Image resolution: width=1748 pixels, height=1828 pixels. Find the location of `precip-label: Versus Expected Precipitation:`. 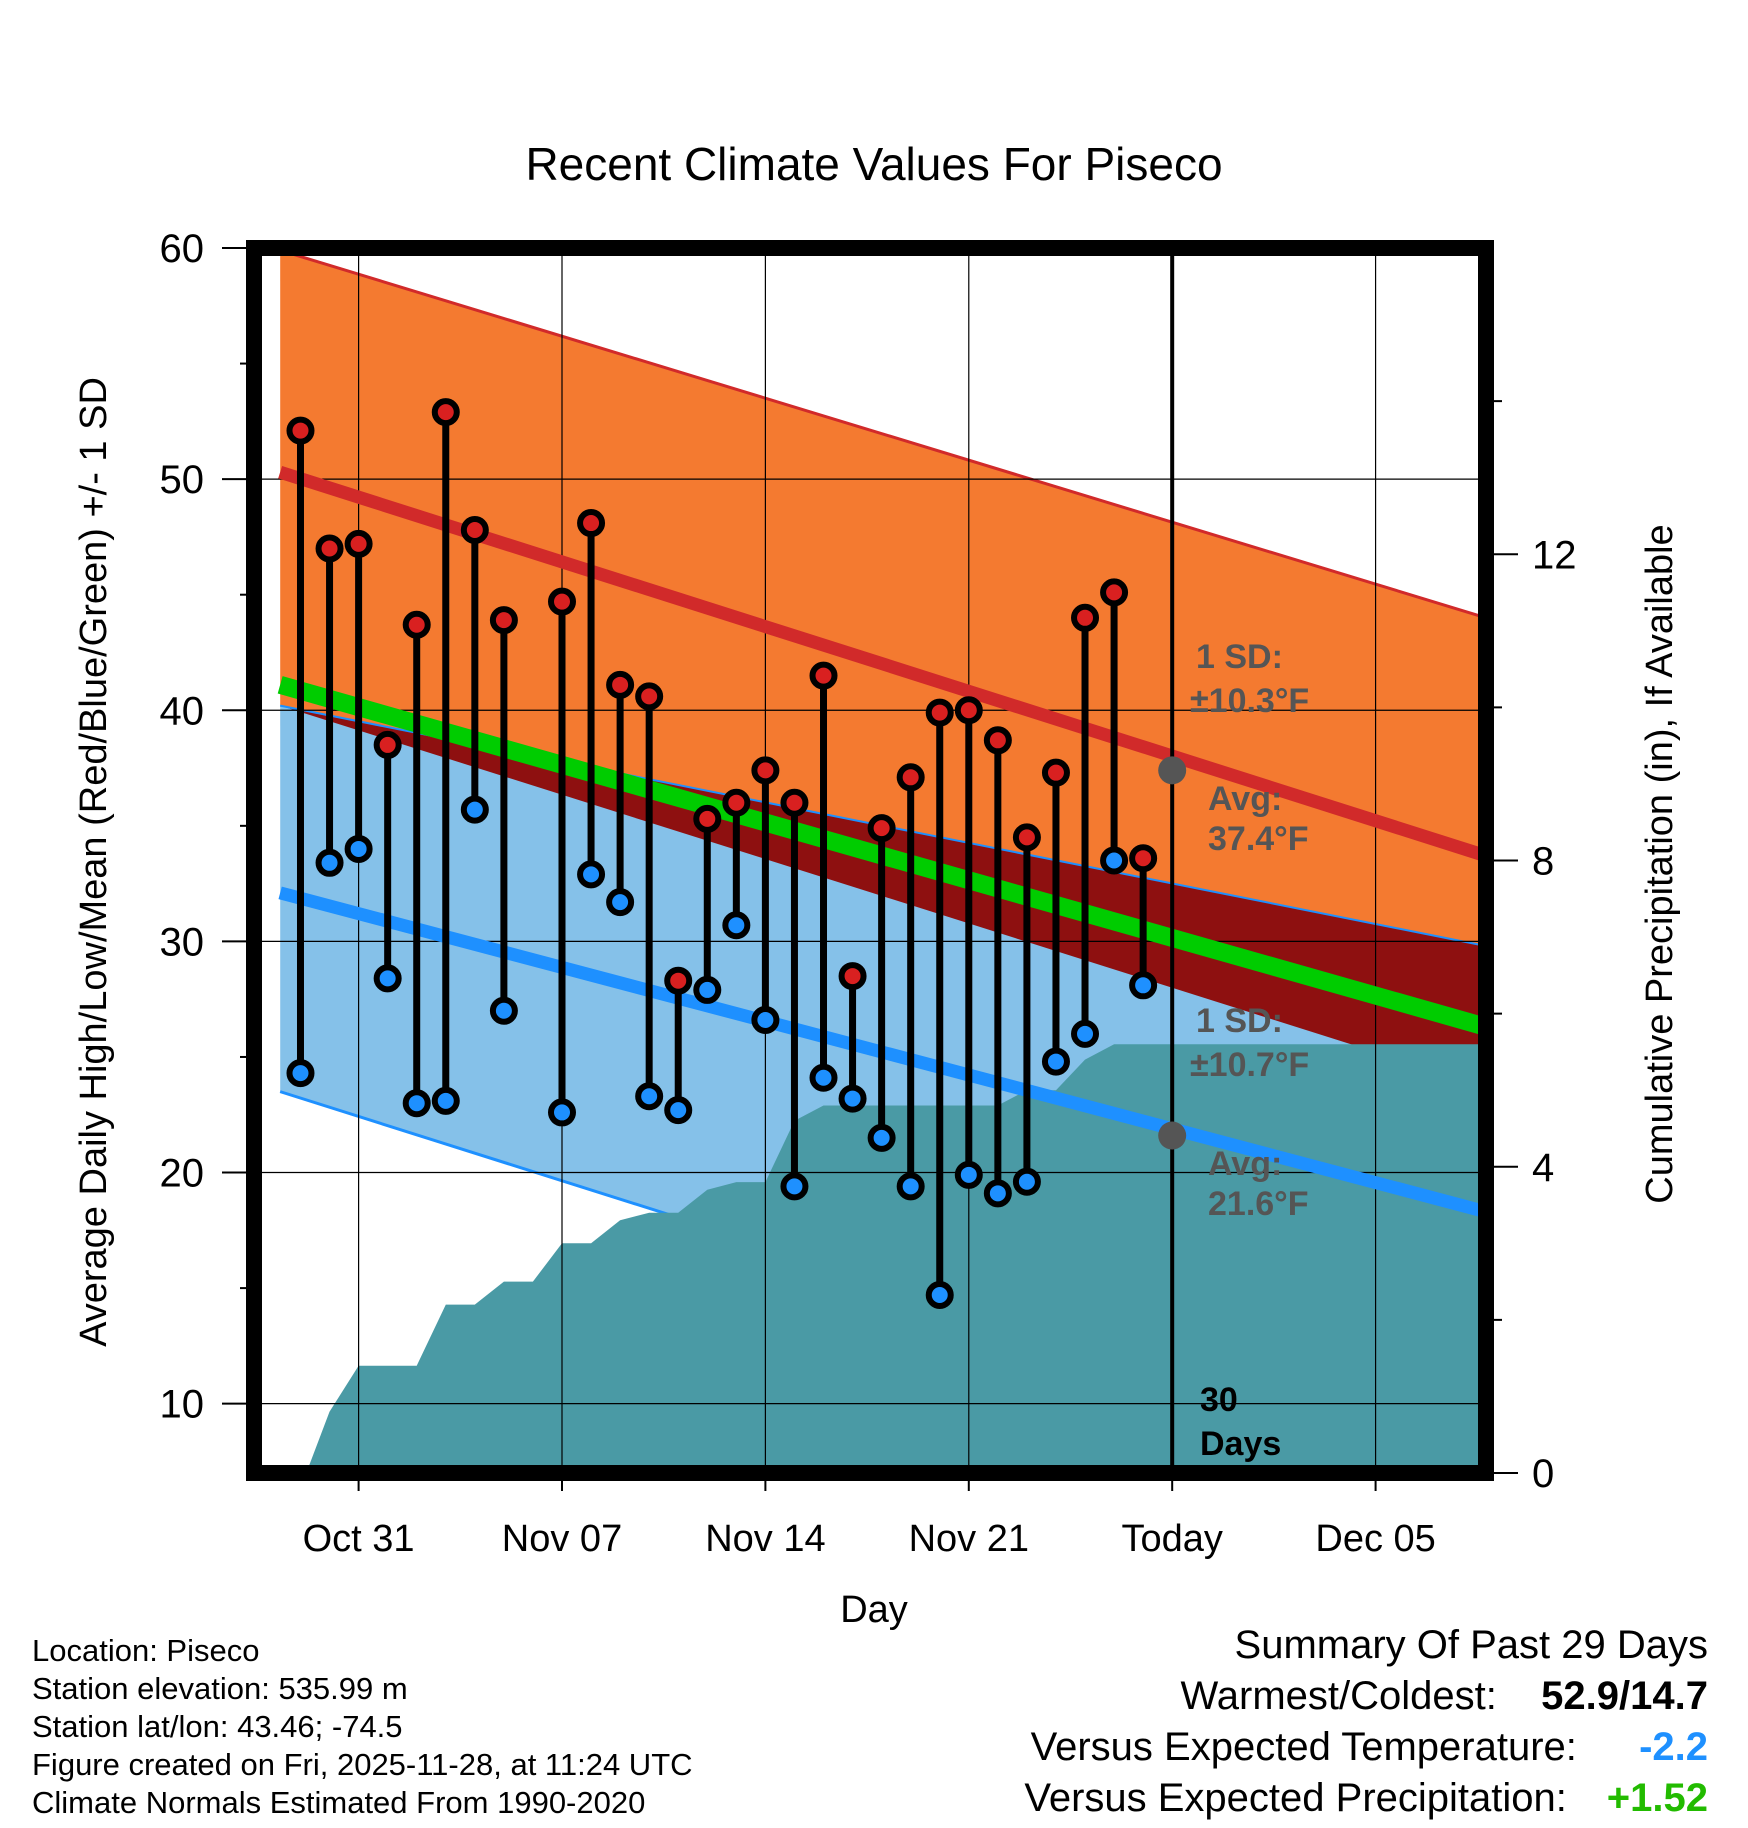

precip-label: Versus Expected Precipitation: is located at coordinates (1295, 1798).